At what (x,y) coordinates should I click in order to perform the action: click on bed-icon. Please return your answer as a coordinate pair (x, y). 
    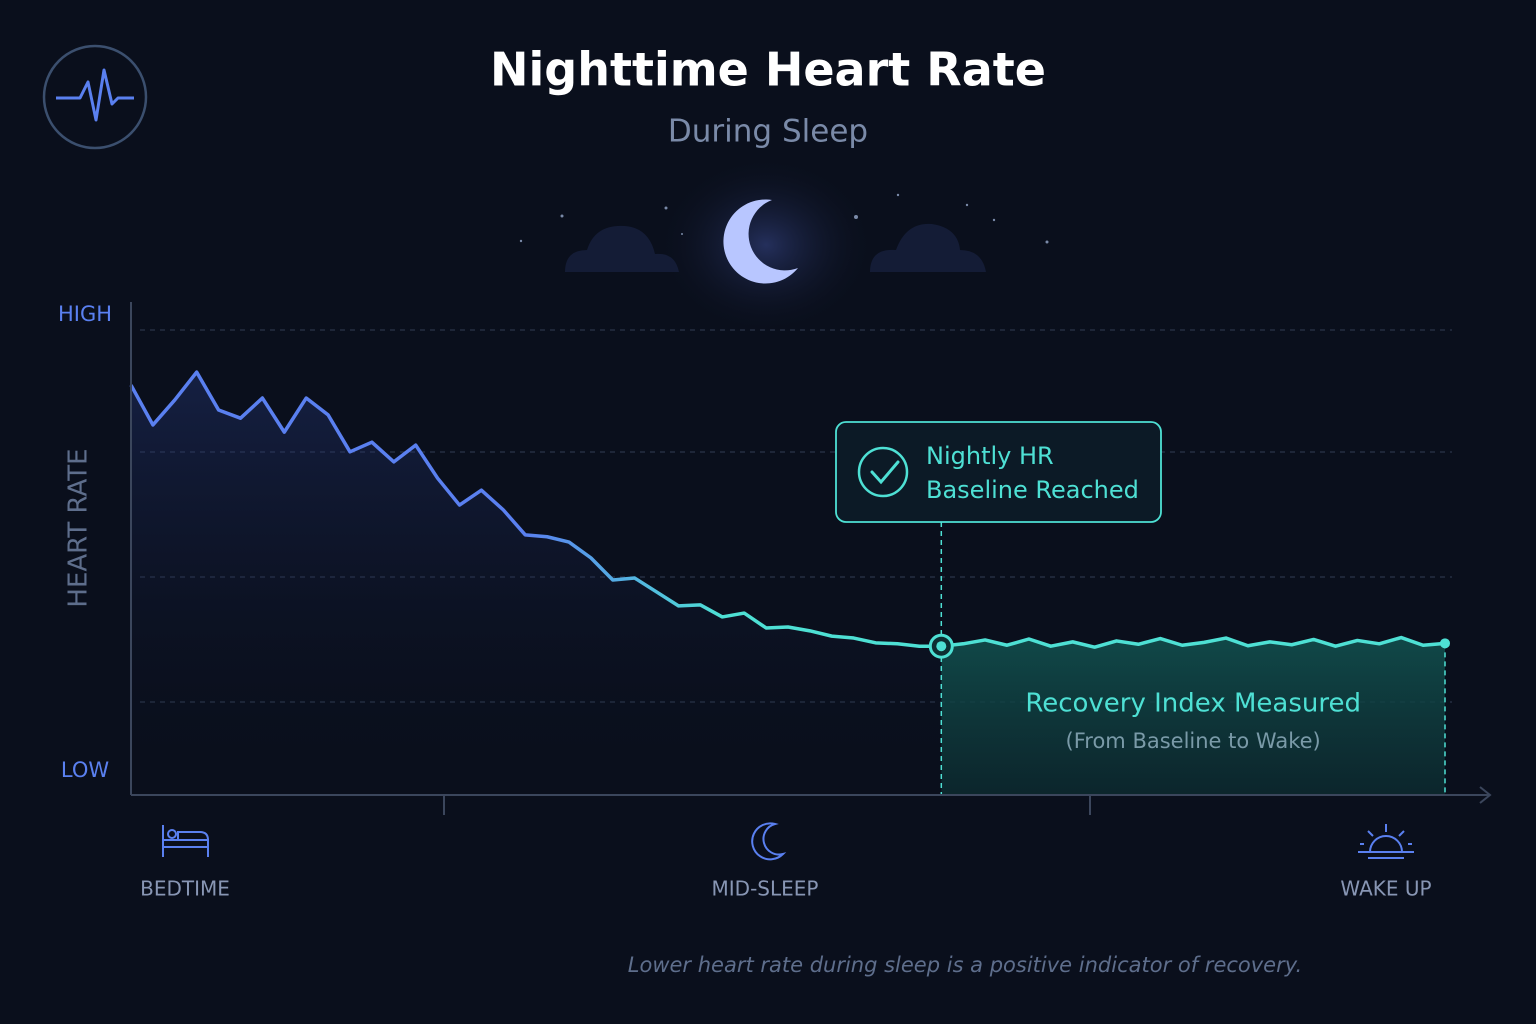
    Looking at the image, I should click on (185, 841).